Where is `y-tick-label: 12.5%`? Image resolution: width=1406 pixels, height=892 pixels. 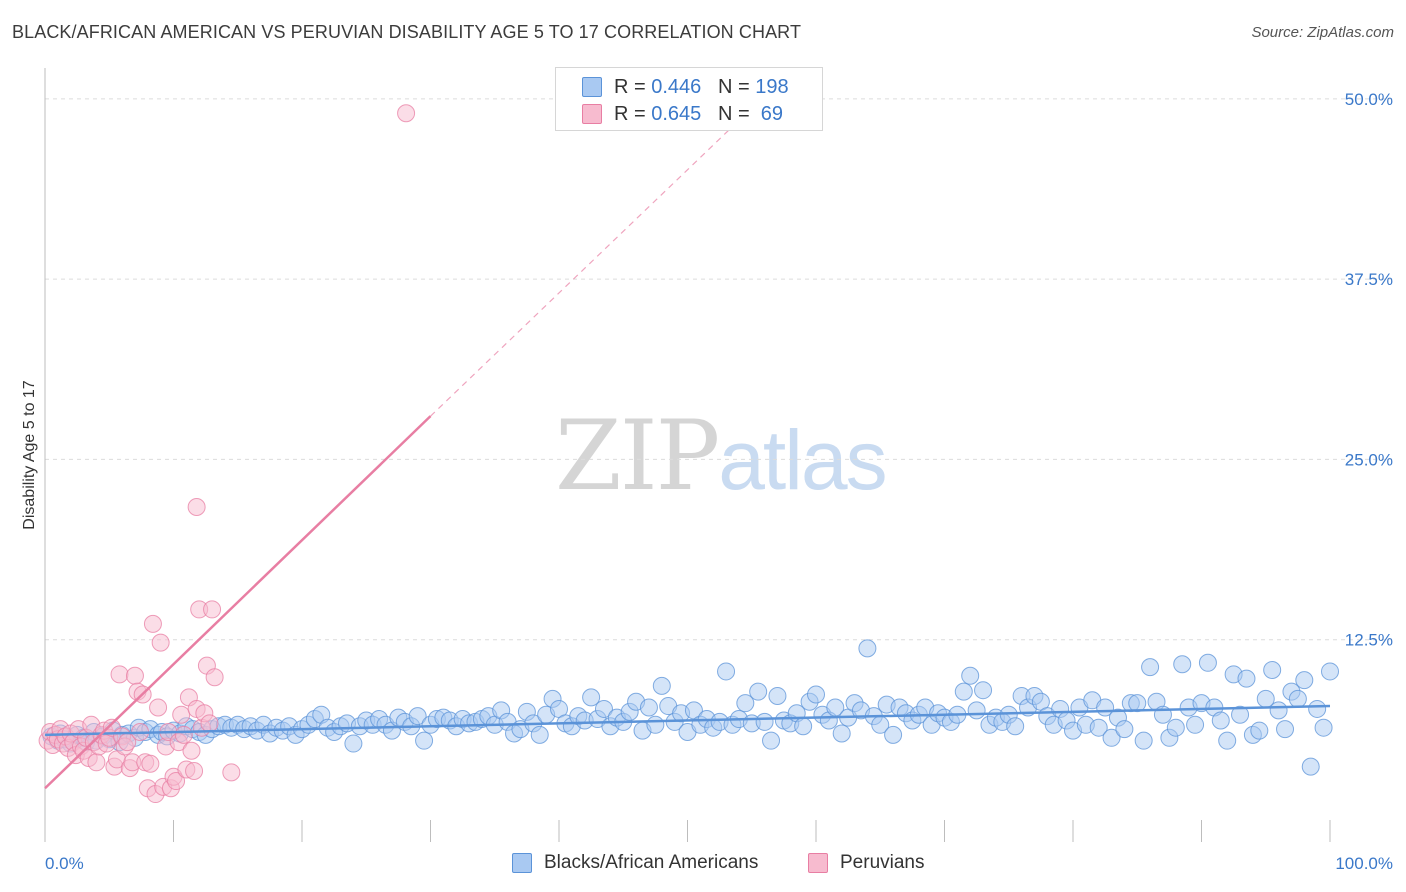
y-tick-label: 12.5% is located at coordinates (1369, 640).